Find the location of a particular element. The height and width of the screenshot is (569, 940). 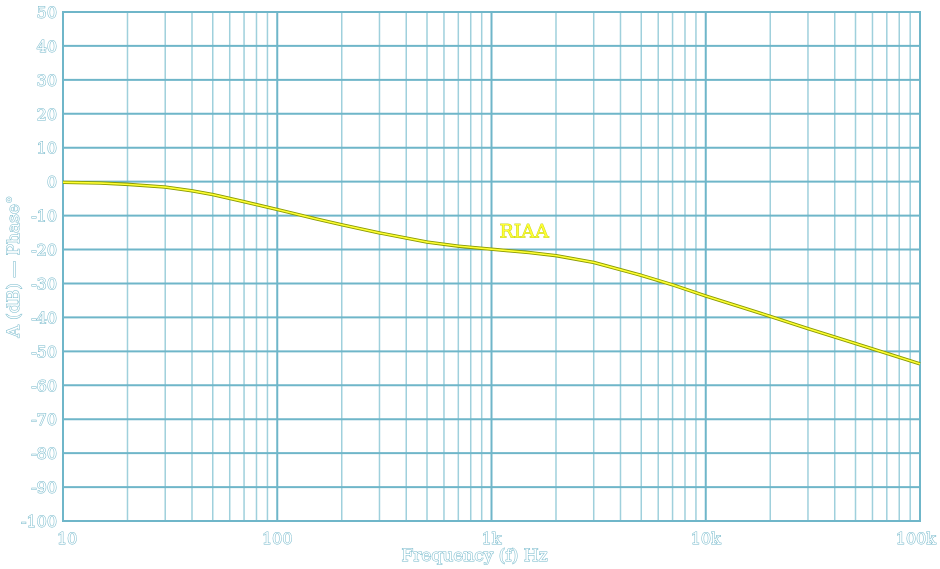

y-tick-label: -30 is located at coordinates (44, 283).